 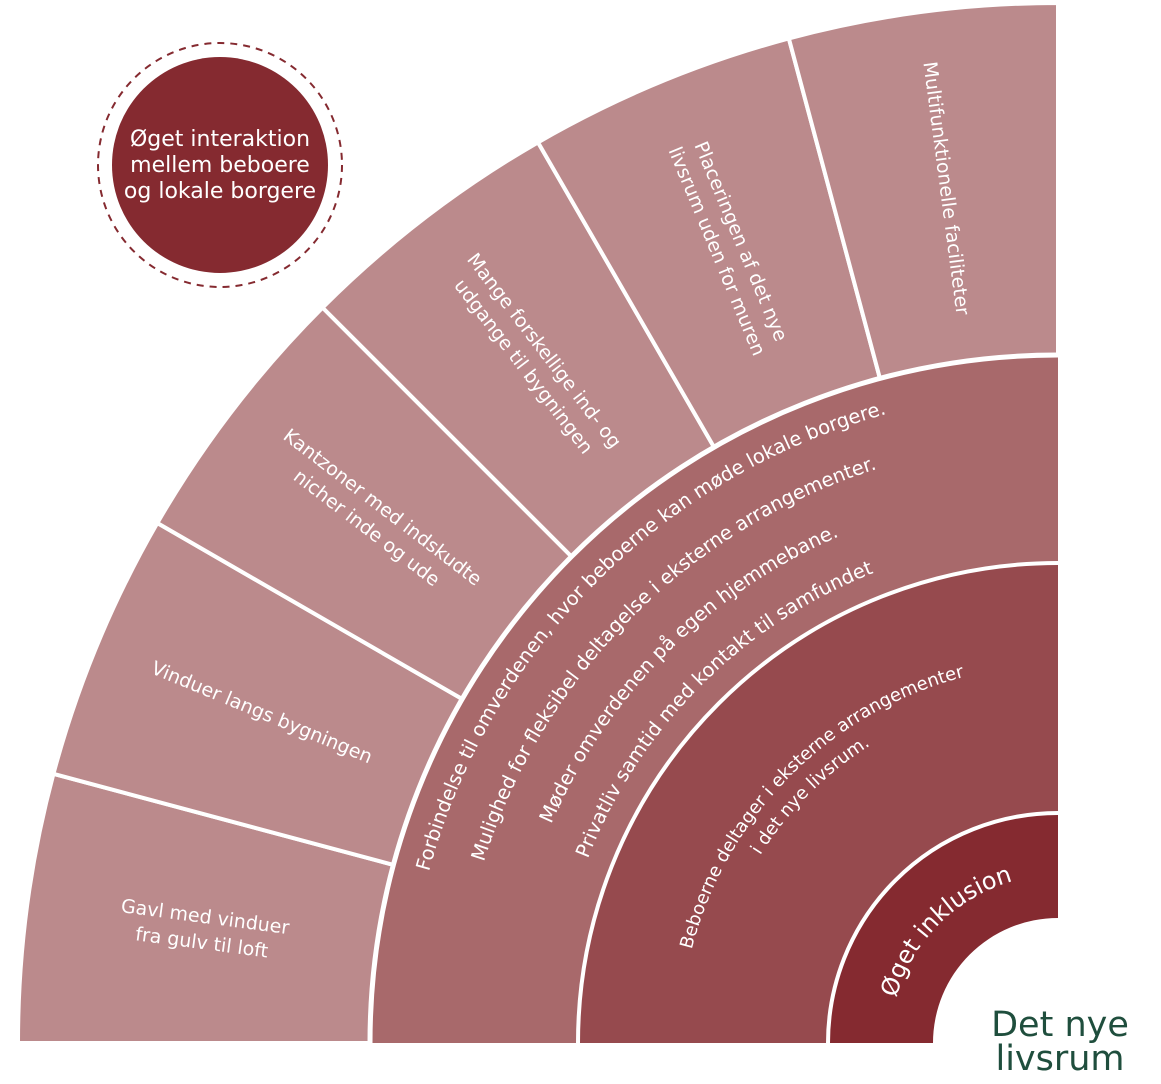 I want to click on goal-text: og lokale borgere, so click(x=220, y=191).